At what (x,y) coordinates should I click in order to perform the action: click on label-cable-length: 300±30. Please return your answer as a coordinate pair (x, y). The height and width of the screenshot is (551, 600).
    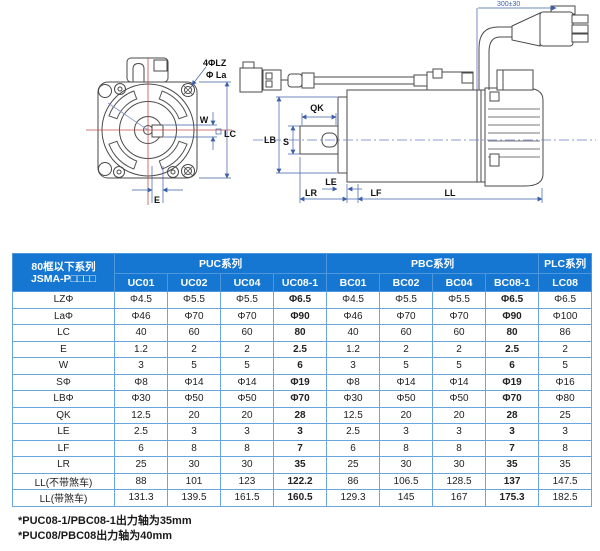
    Looking at the image, I should click on (508, 4).